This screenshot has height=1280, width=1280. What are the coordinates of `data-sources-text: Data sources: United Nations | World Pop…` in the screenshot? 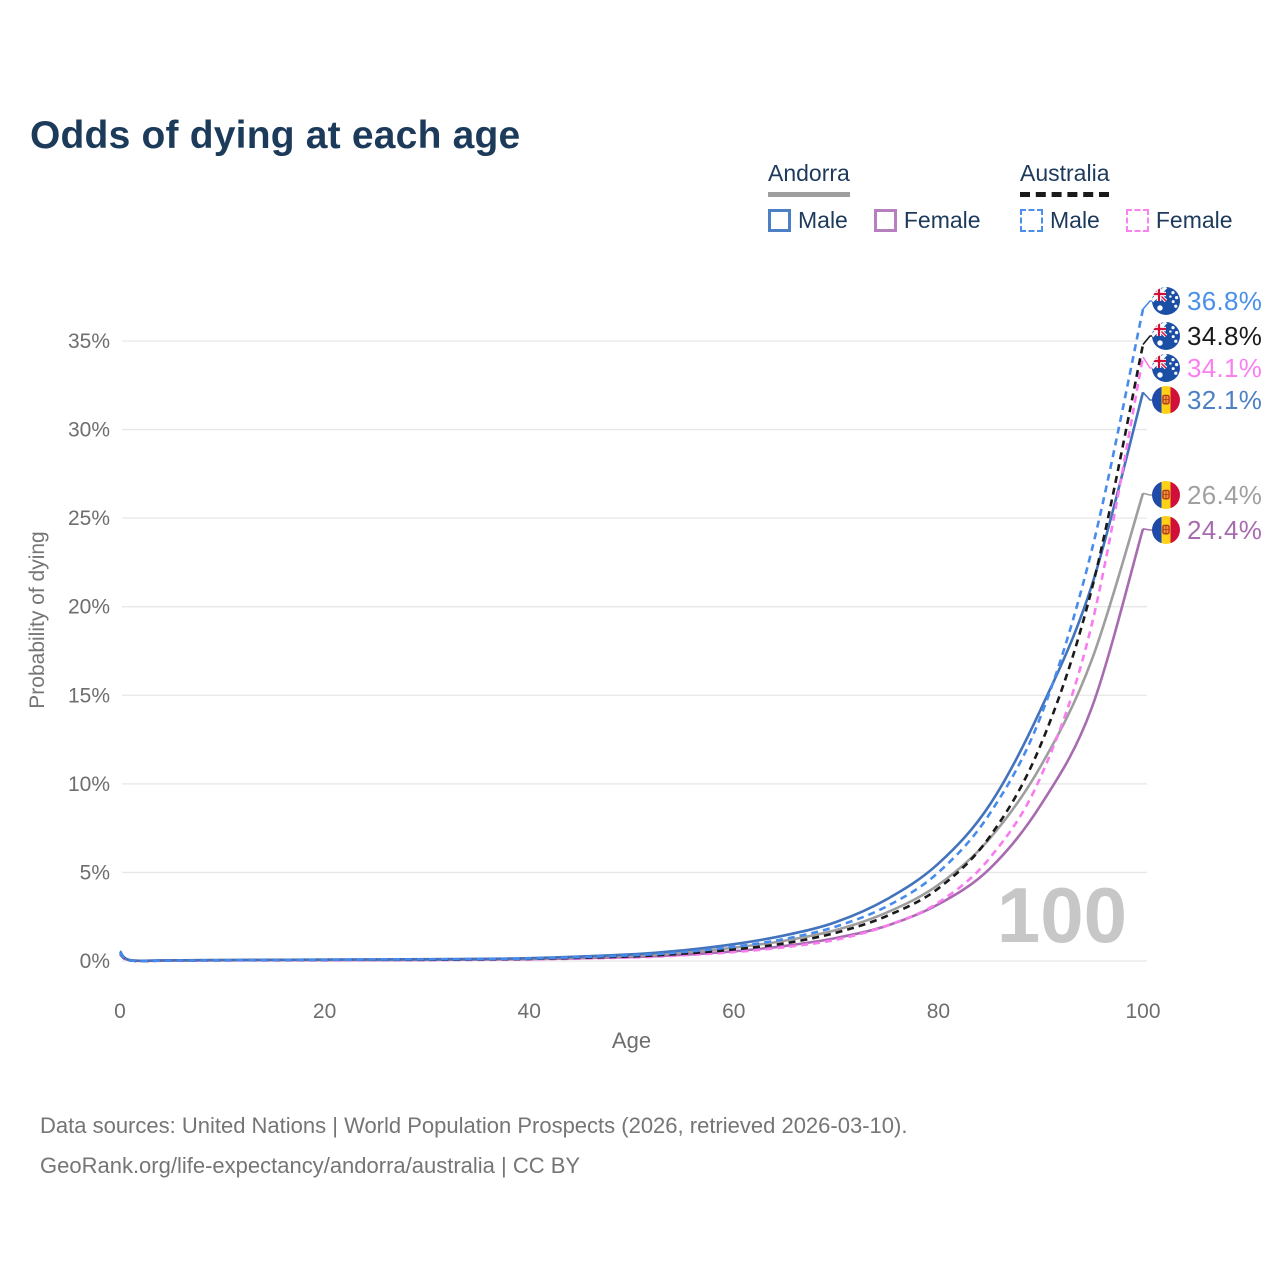 It's located at (474, 1125).